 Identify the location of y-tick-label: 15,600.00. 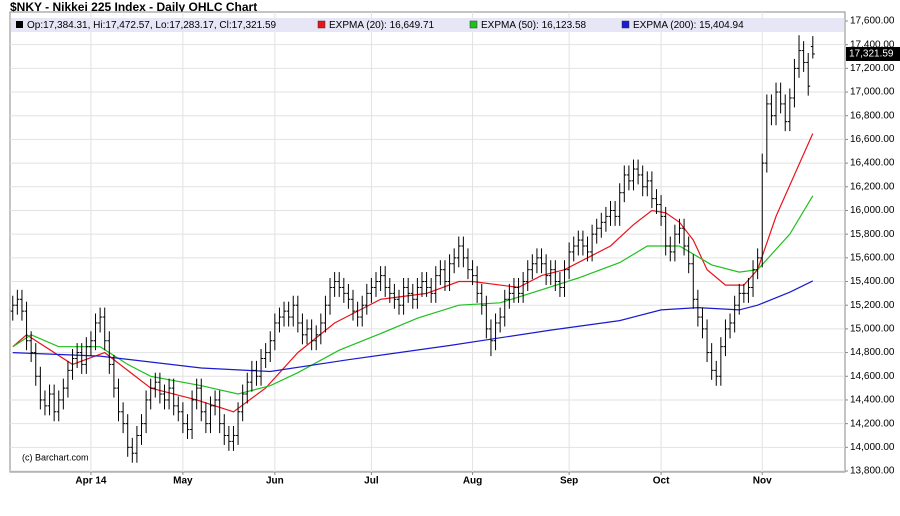
(872, 257).